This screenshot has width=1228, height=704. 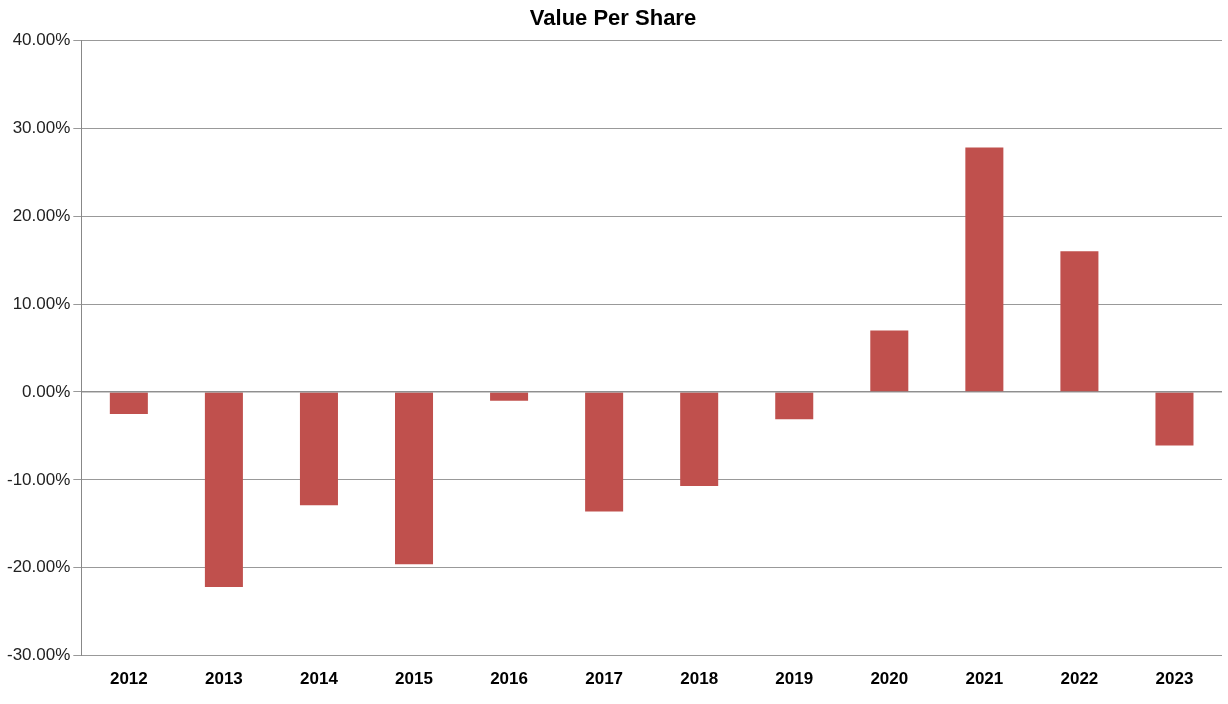 What do you see at coordinates (41, 40) in the screenshot?
I see `y-tick-label: 40.00%` at bounding box center [41, 40].